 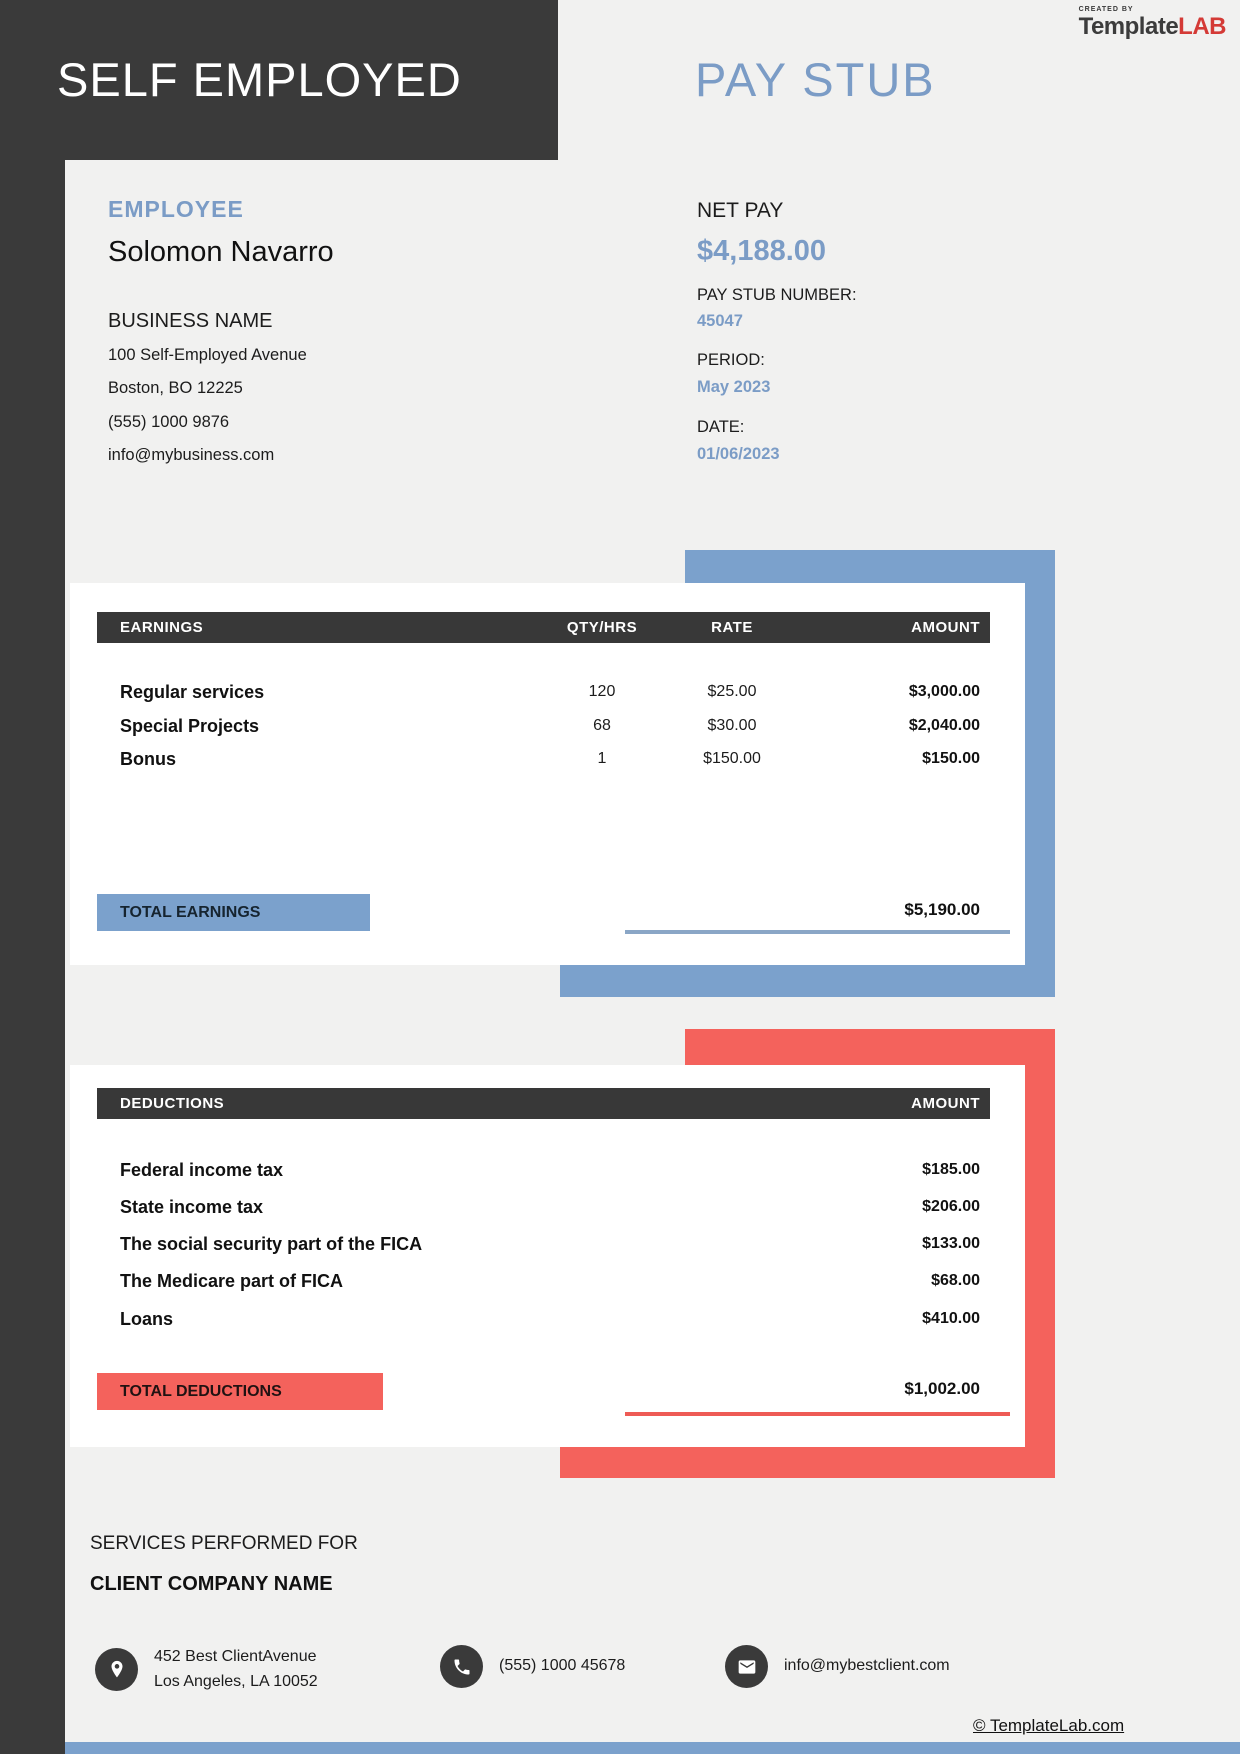 What do you see at coordinates (543, 627) in the screenshot?
I see `earnings-table-header: EARNINGS QTY/HRS RATE AMOUNT` at bounding box center [543, 627].